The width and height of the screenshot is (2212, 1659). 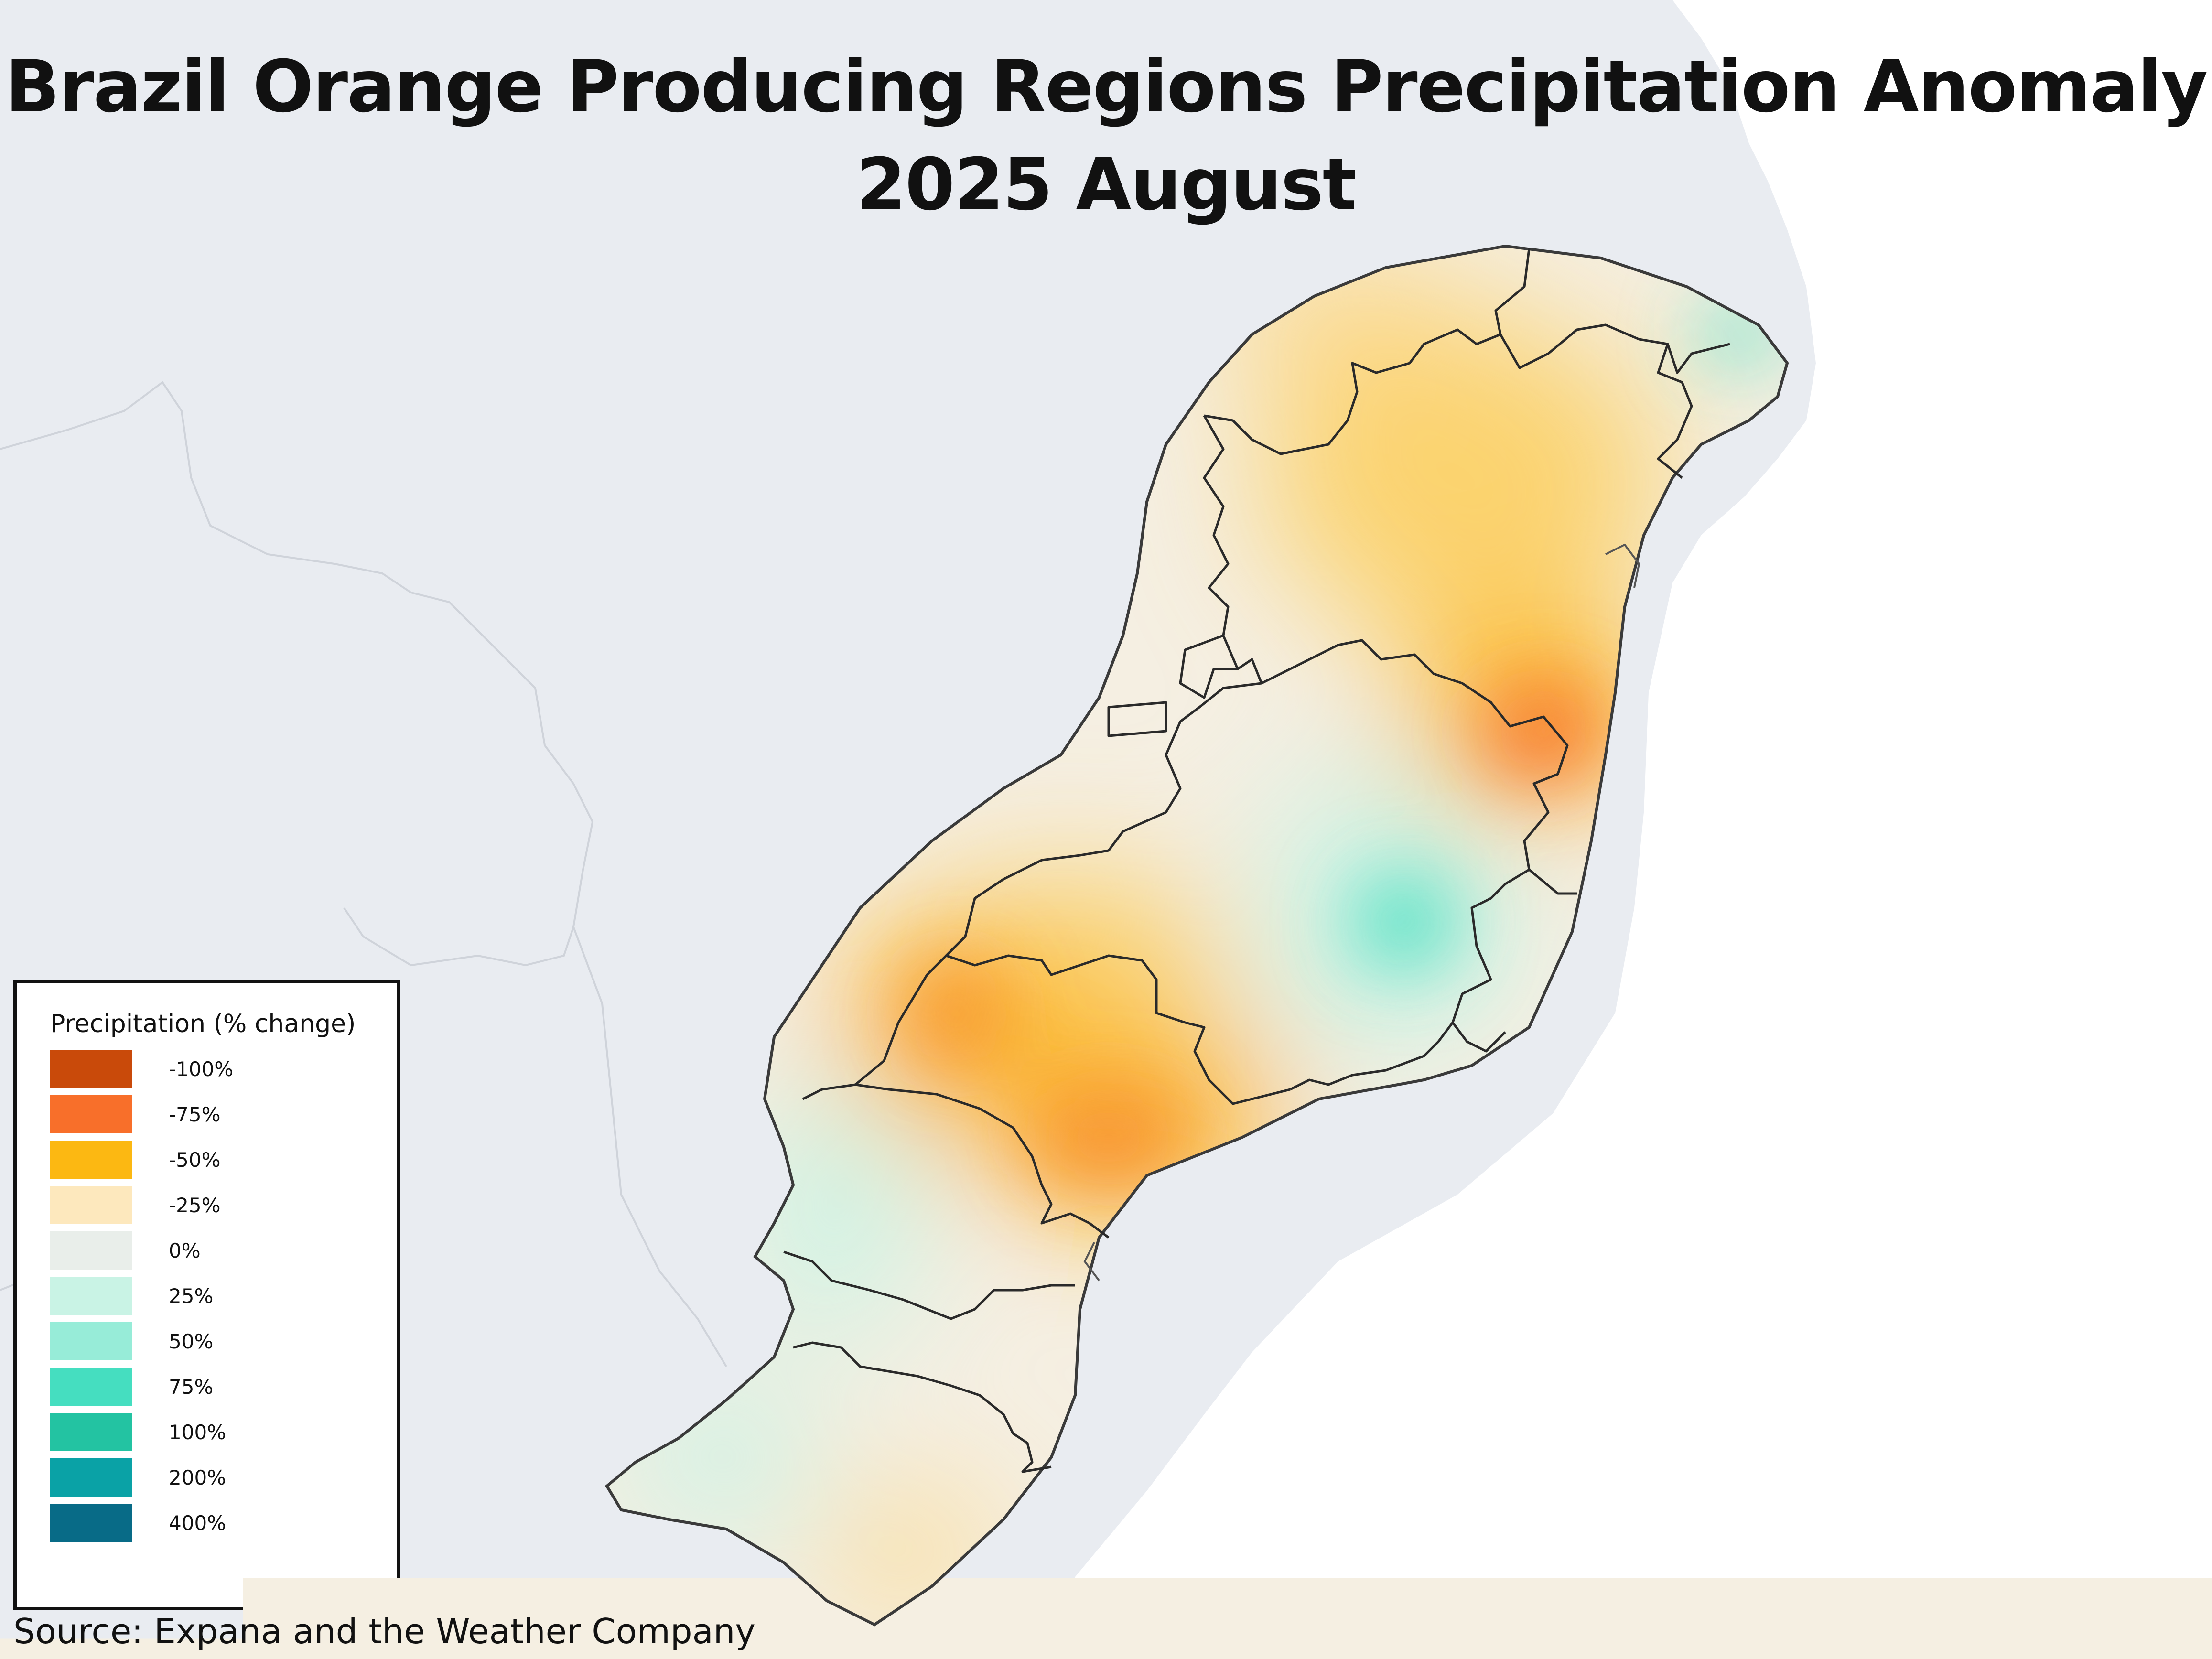 I want to click on legend-label: -100%, so click(x=201, y=1069).